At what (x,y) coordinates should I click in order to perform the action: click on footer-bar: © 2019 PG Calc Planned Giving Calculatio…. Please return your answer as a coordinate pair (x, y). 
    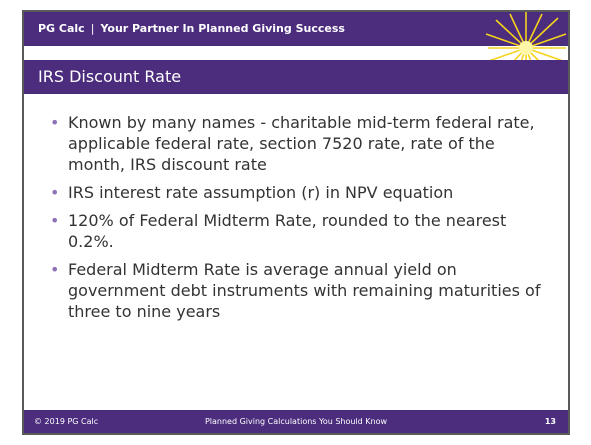
    Looking at the image, I should click on (296, 421).